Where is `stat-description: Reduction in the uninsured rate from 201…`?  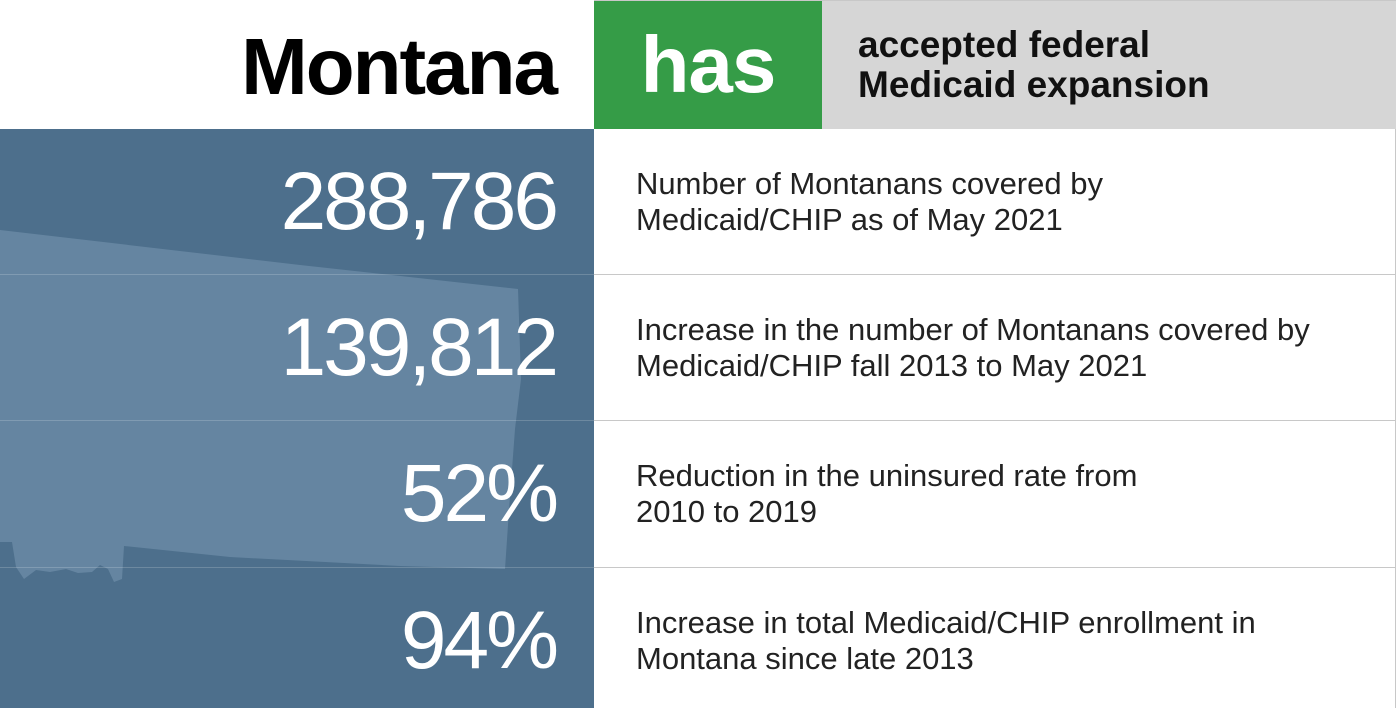 stat-description: Reduction in the uninsured rate from 201… is located at coordinates (996, 493).